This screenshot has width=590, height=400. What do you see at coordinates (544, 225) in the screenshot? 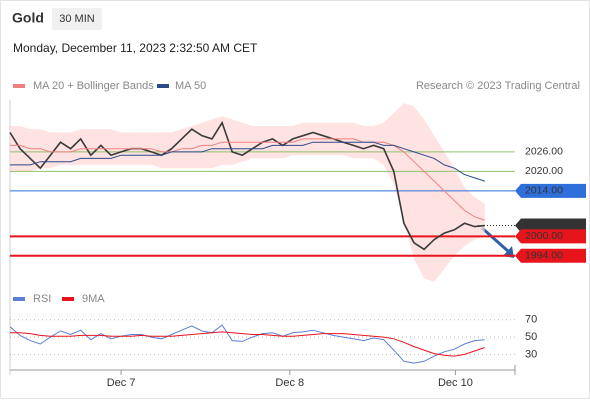
I see `level-label: 2003.32` at bounding box center [544, 225].